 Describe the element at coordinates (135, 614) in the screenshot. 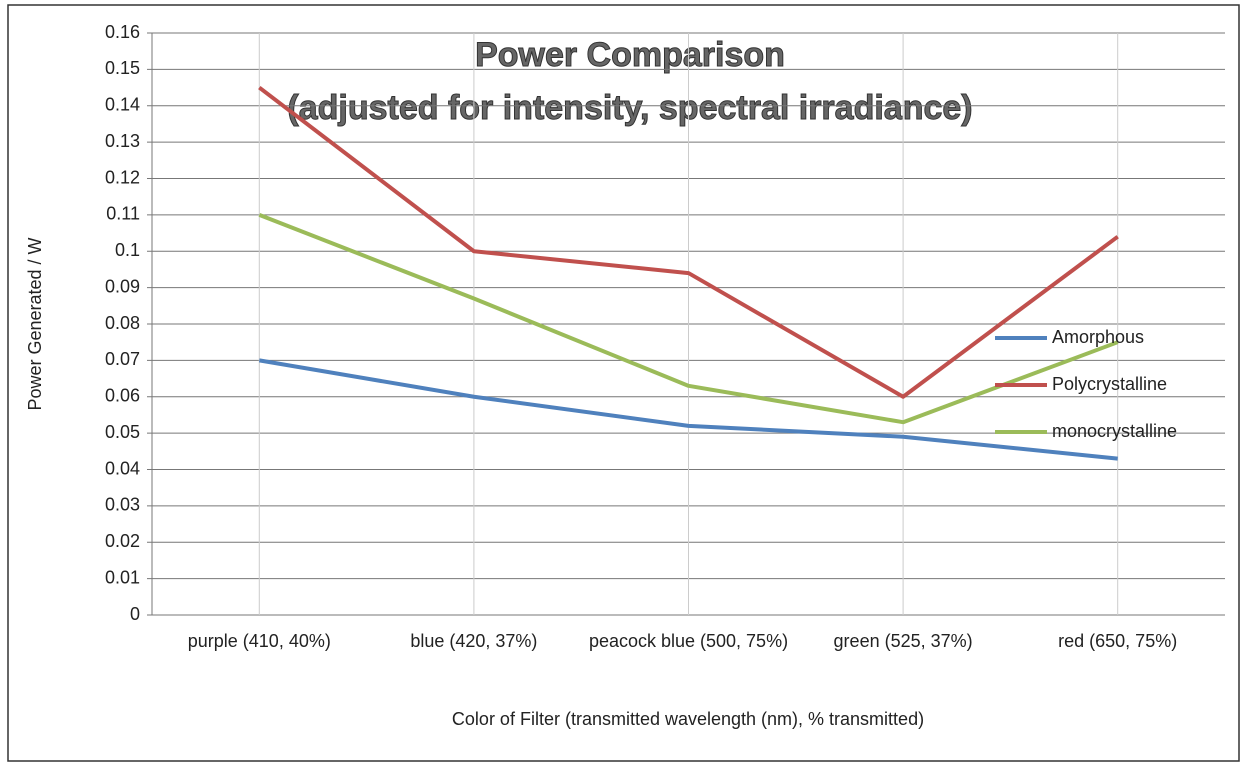

I see `y-tick-label: 0` at that location.